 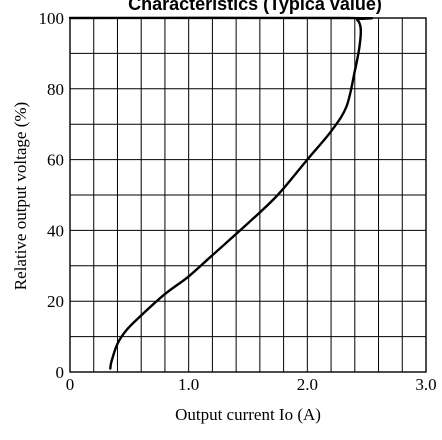 I want to click on x-tick-label: 1.0, so click(x=188, y=384).